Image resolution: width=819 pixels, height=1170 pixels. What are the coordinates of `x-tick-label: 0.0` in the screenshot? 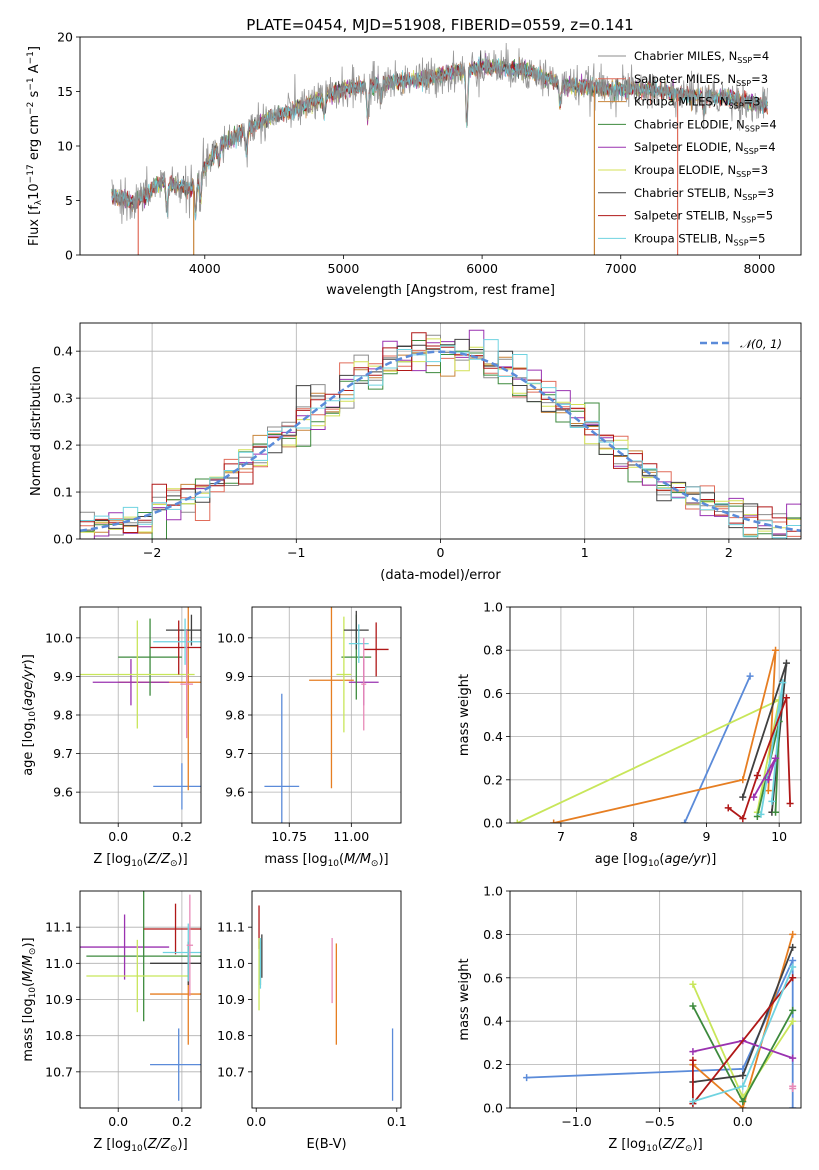 It's located at (118, 836).